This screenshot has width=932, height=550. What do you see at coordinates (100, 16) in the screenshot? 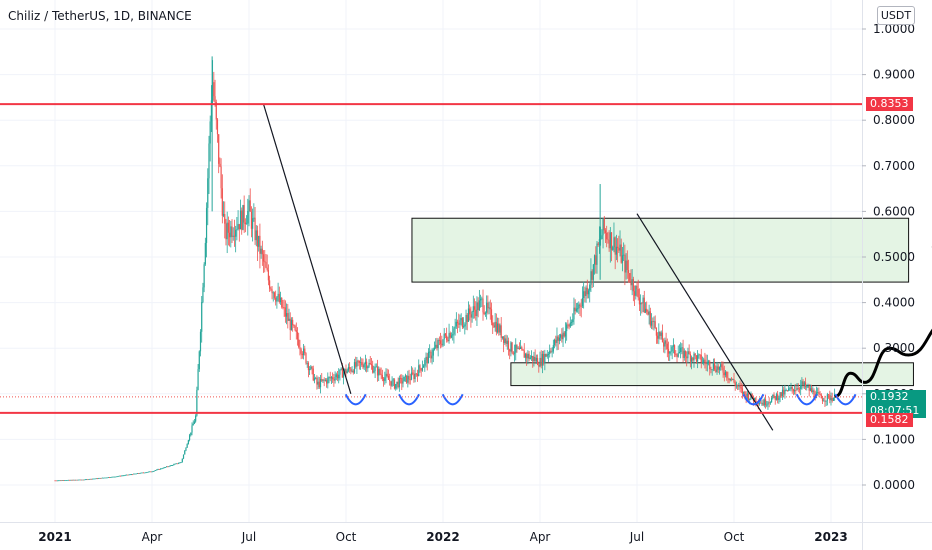
I see `symbol-title: Chiliz / TetherUS, 1D, BINANCE` at bounding box center [100, 16].